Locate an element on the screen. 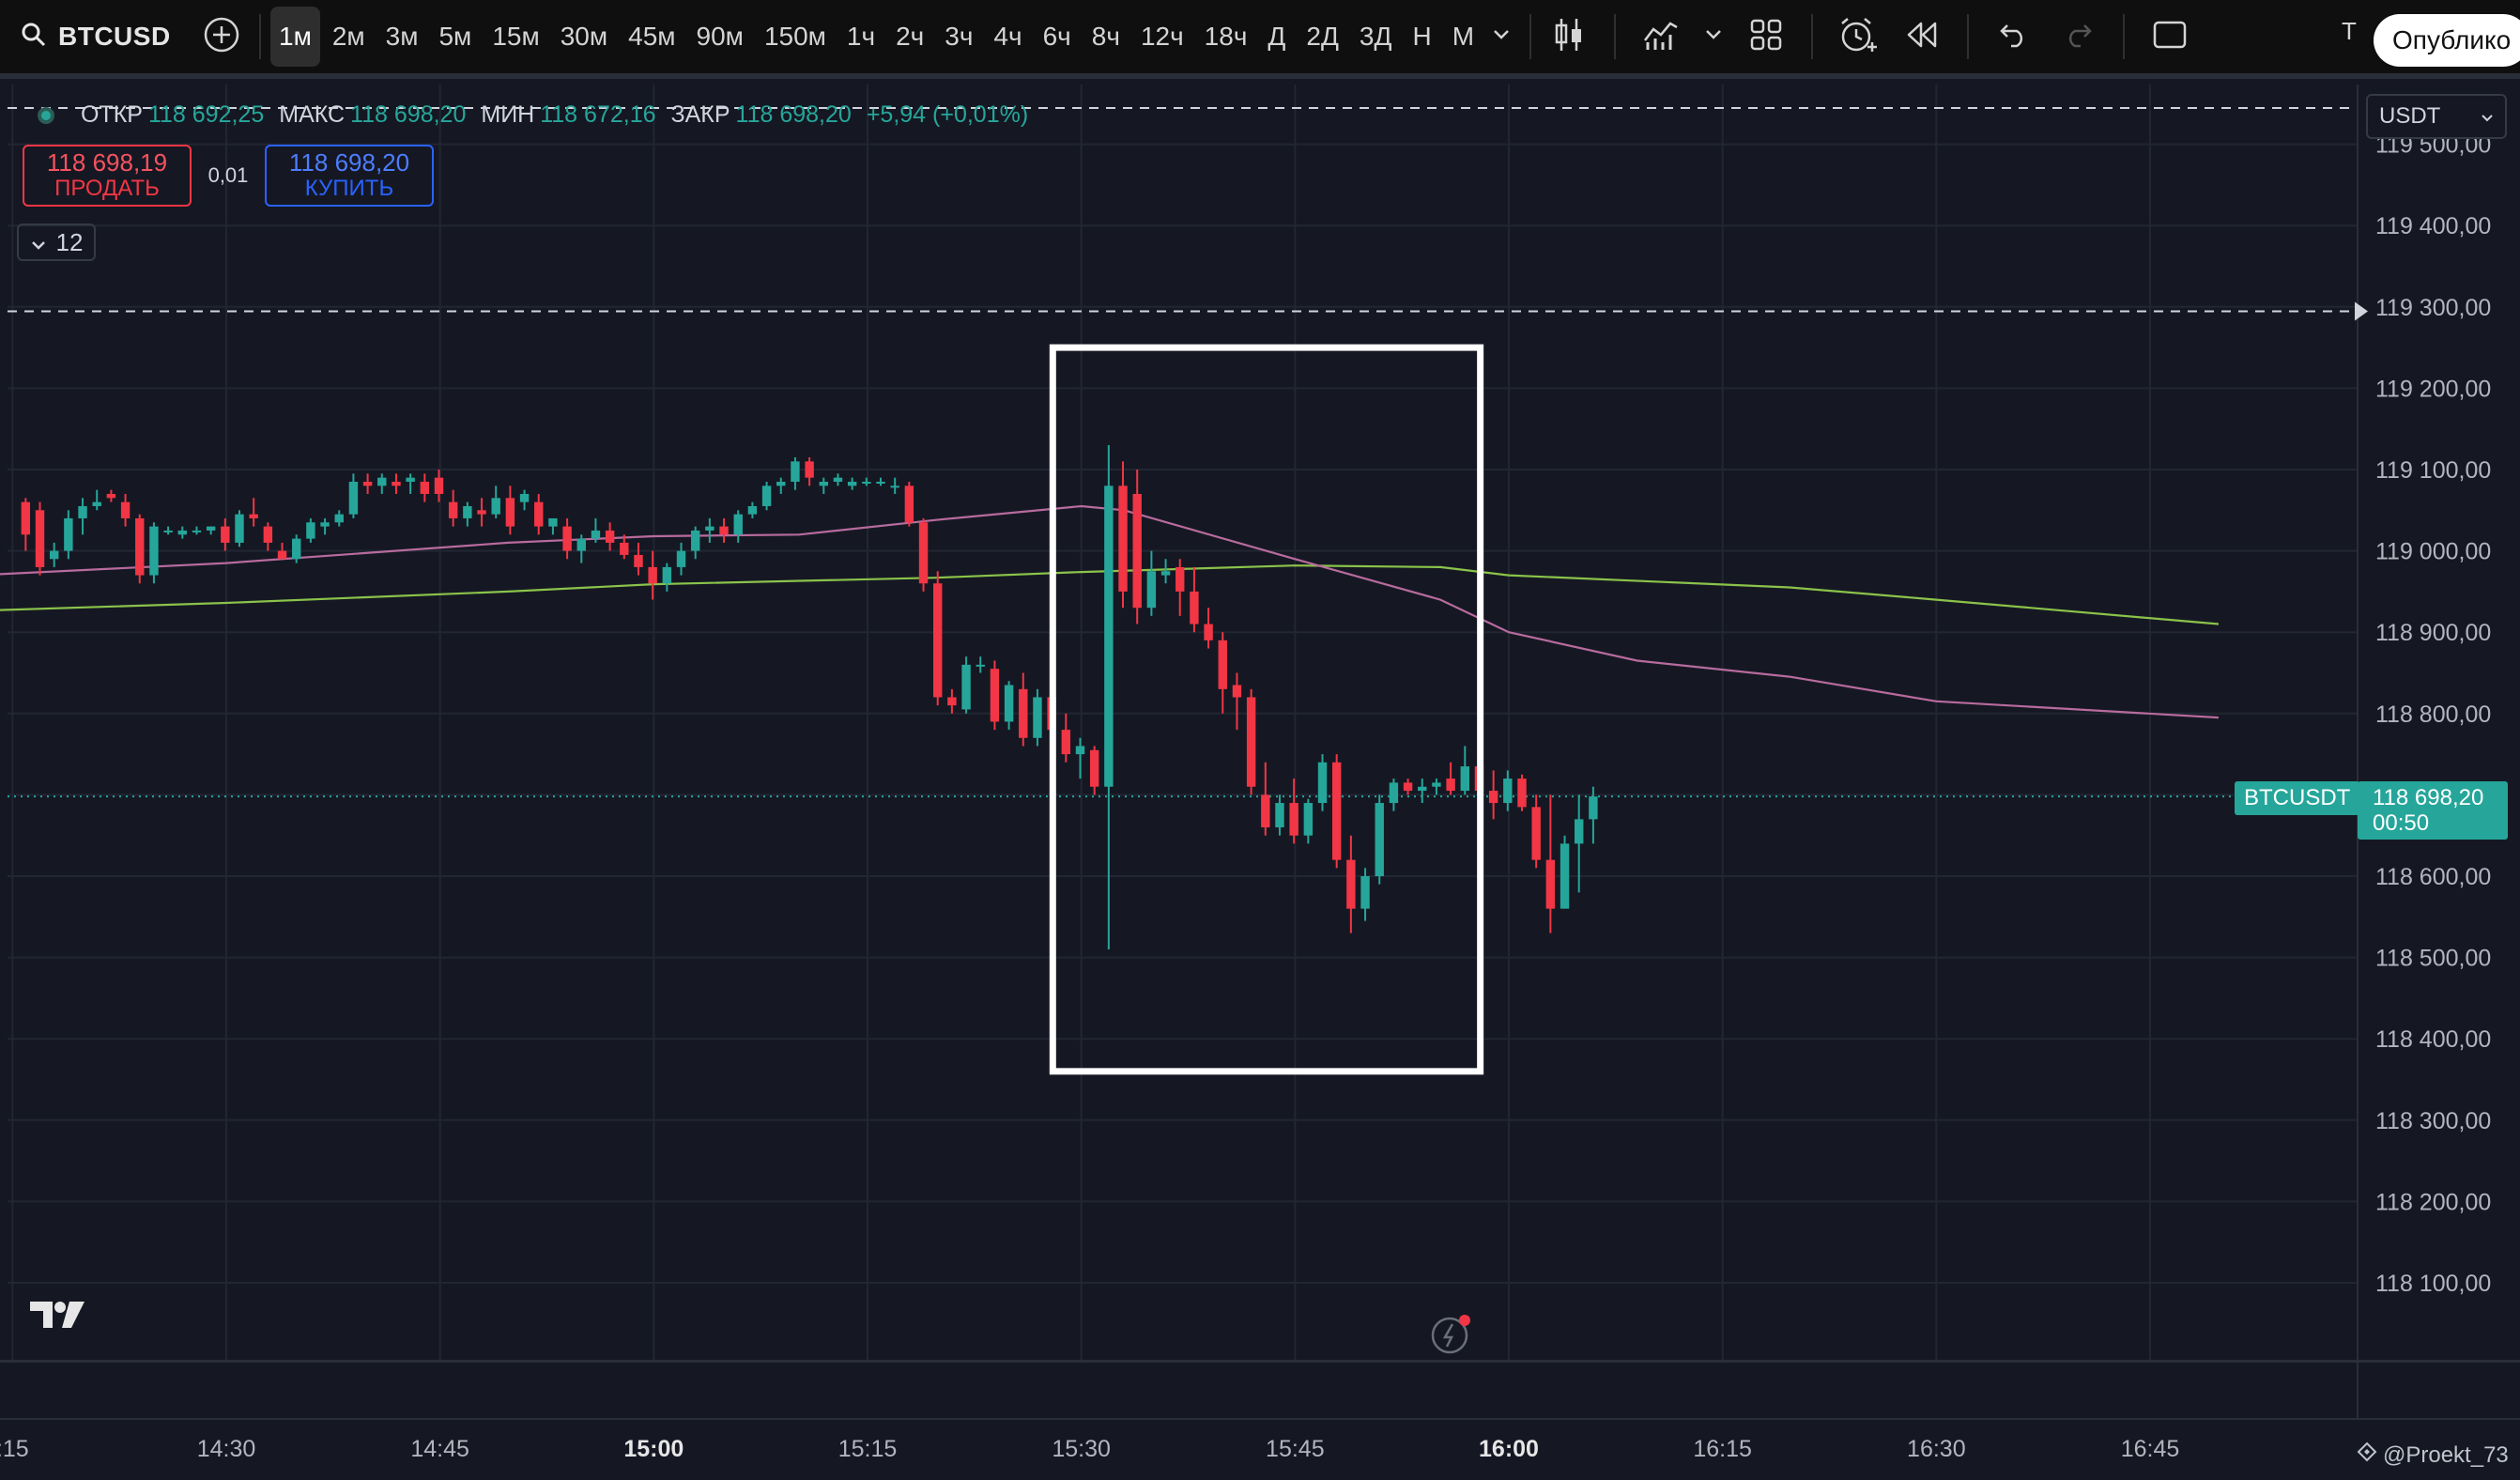  interval-17: Д is located at coordinates (1277, 36).